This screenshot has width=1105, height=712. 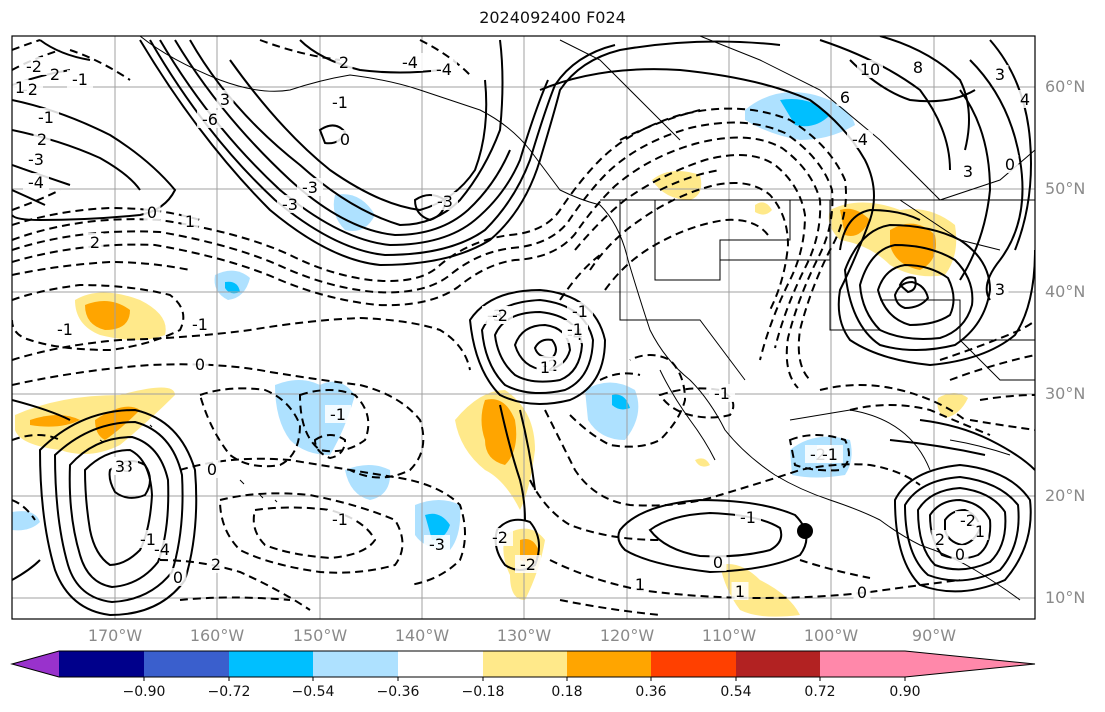 I want to click on lon-label: 110°W, so click(x=729, y=635).